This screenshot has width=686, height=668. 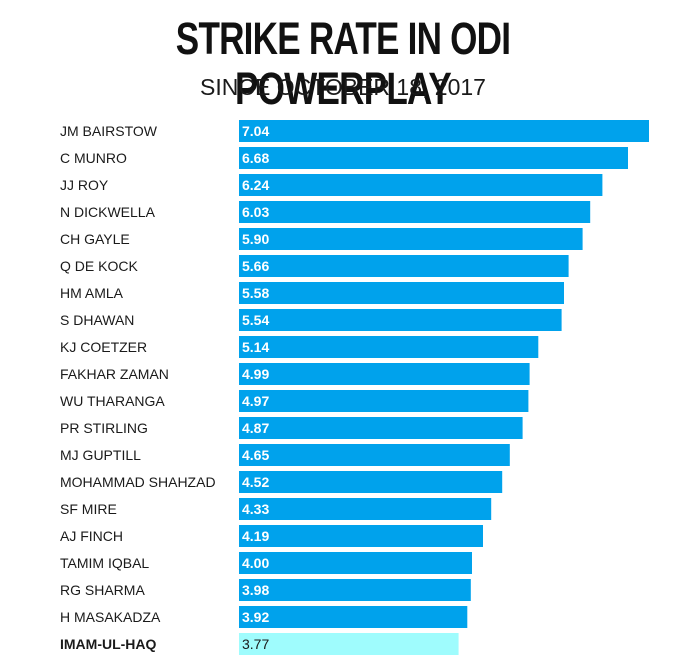 What do you see at coordinates (381, 428) in the screenshot?
I see `bar-pr-stirling` at bounding box center [381, 428].